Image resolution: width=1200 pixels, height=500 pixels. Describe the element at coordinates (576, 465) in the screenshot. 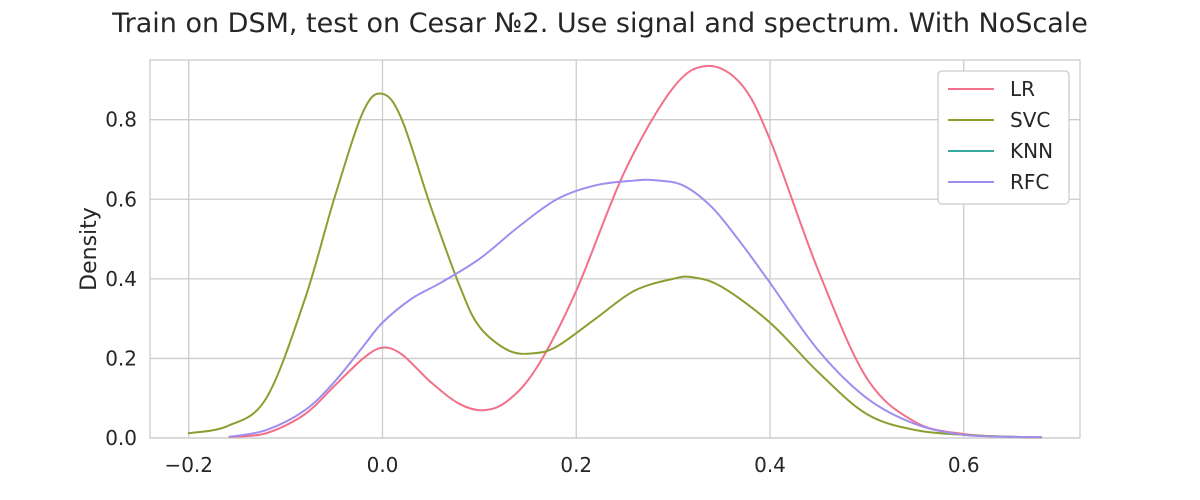

I see `x-tick-label: 0.2` at that location.